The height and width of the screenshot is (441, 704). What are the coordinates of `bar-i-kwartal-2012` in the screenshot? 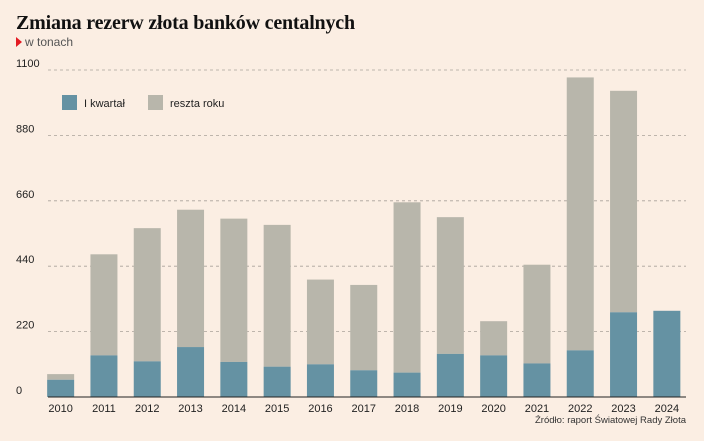 It's located at (147, 379).